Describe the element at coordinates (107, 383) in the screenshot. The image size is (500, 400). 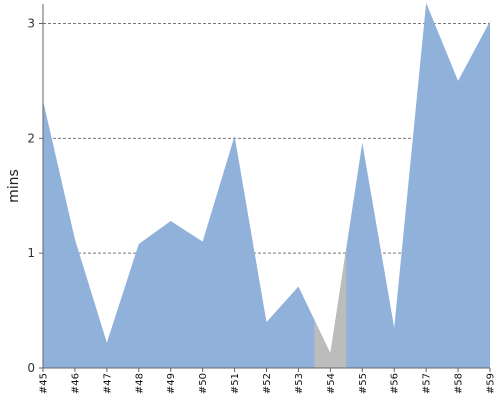
I see `x-tick-label-47: #47` at that location.